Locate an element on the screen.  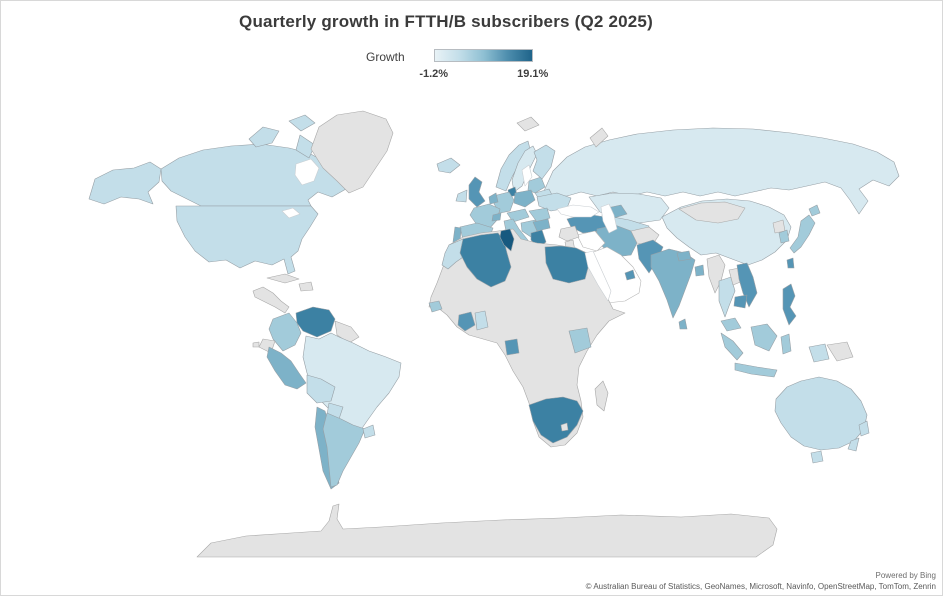
region-baltics is located at coordinates (536, 185).